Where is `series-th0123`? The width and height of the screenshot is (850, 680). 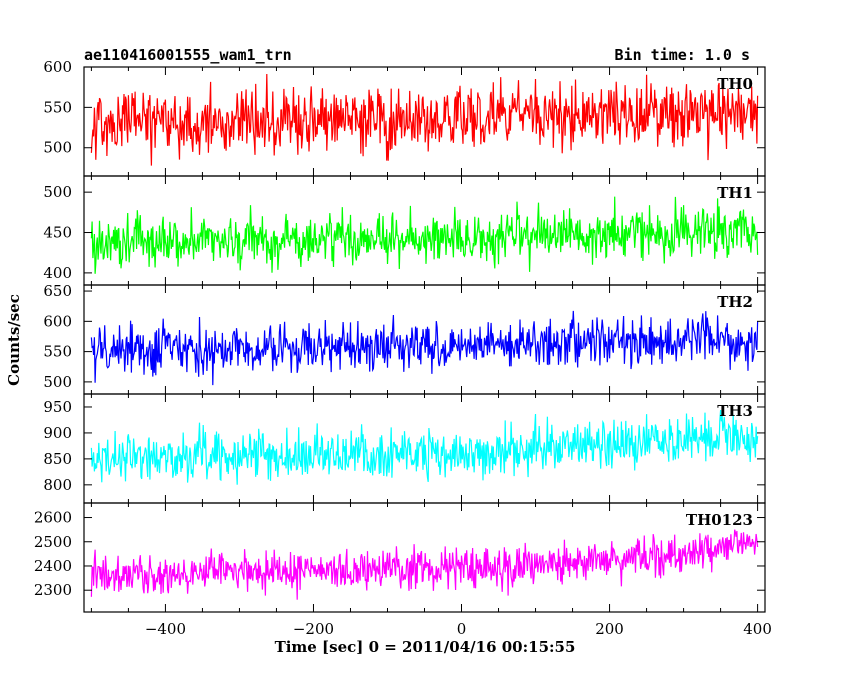 series-th0123 is located at coordinates (424, 564).